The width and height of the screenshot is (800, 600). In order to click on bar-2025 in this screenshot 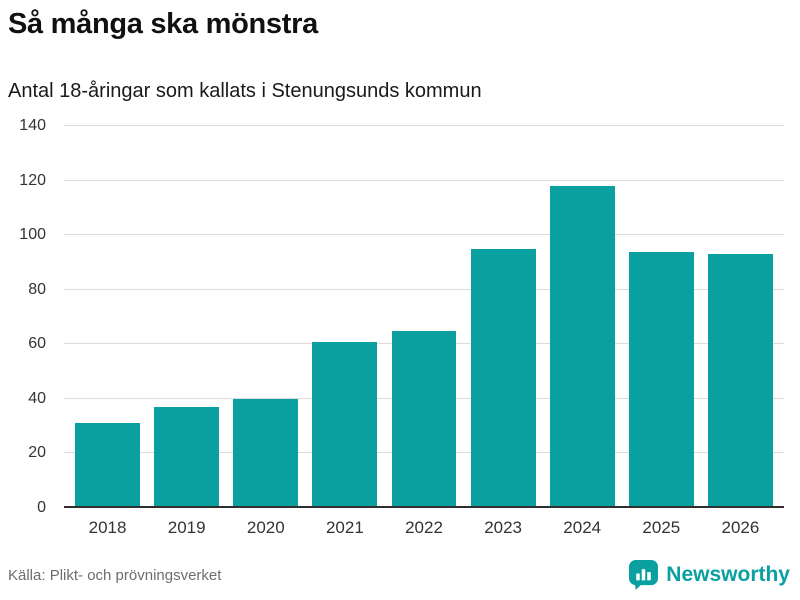, I will do `click(661, 379)`.